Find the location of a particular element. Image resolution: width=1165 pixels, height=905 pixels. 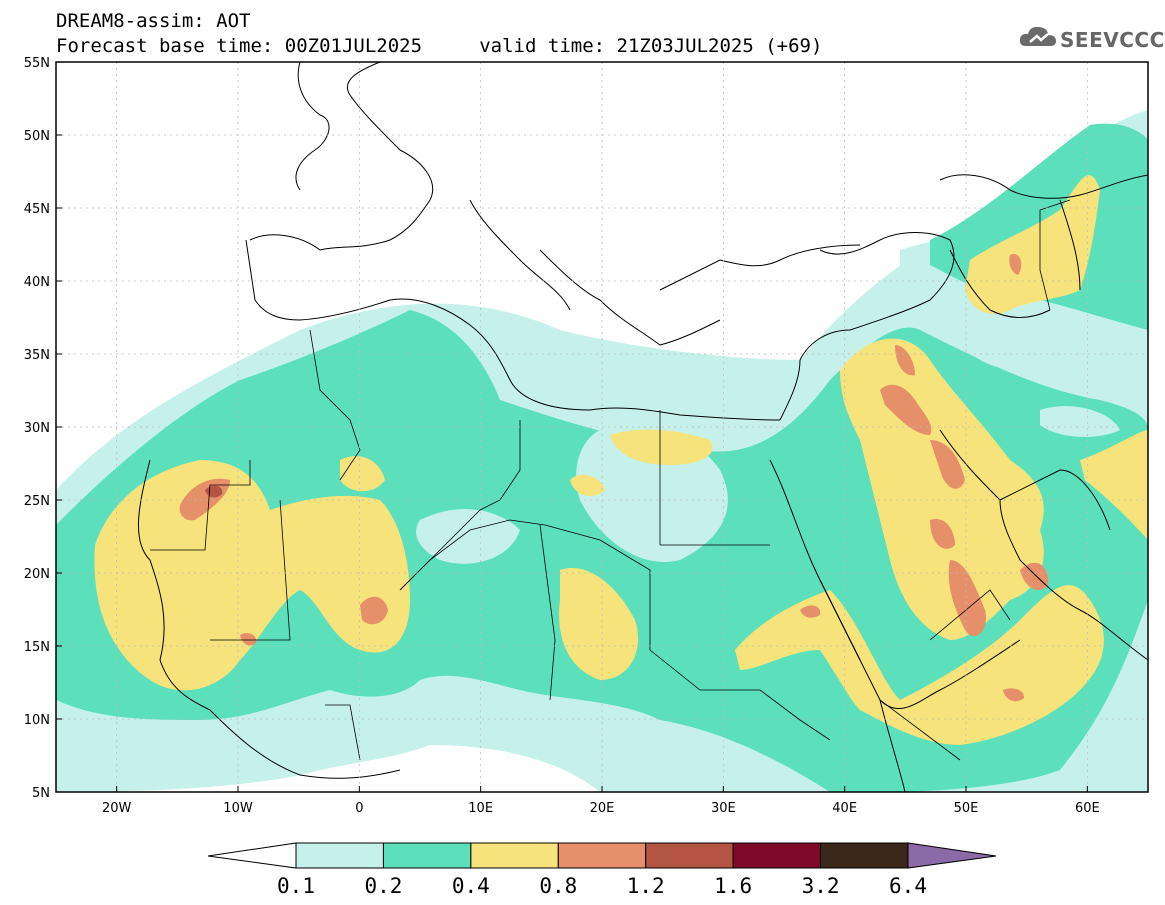

lat-label: 5N is located at coordinates (41, 793).